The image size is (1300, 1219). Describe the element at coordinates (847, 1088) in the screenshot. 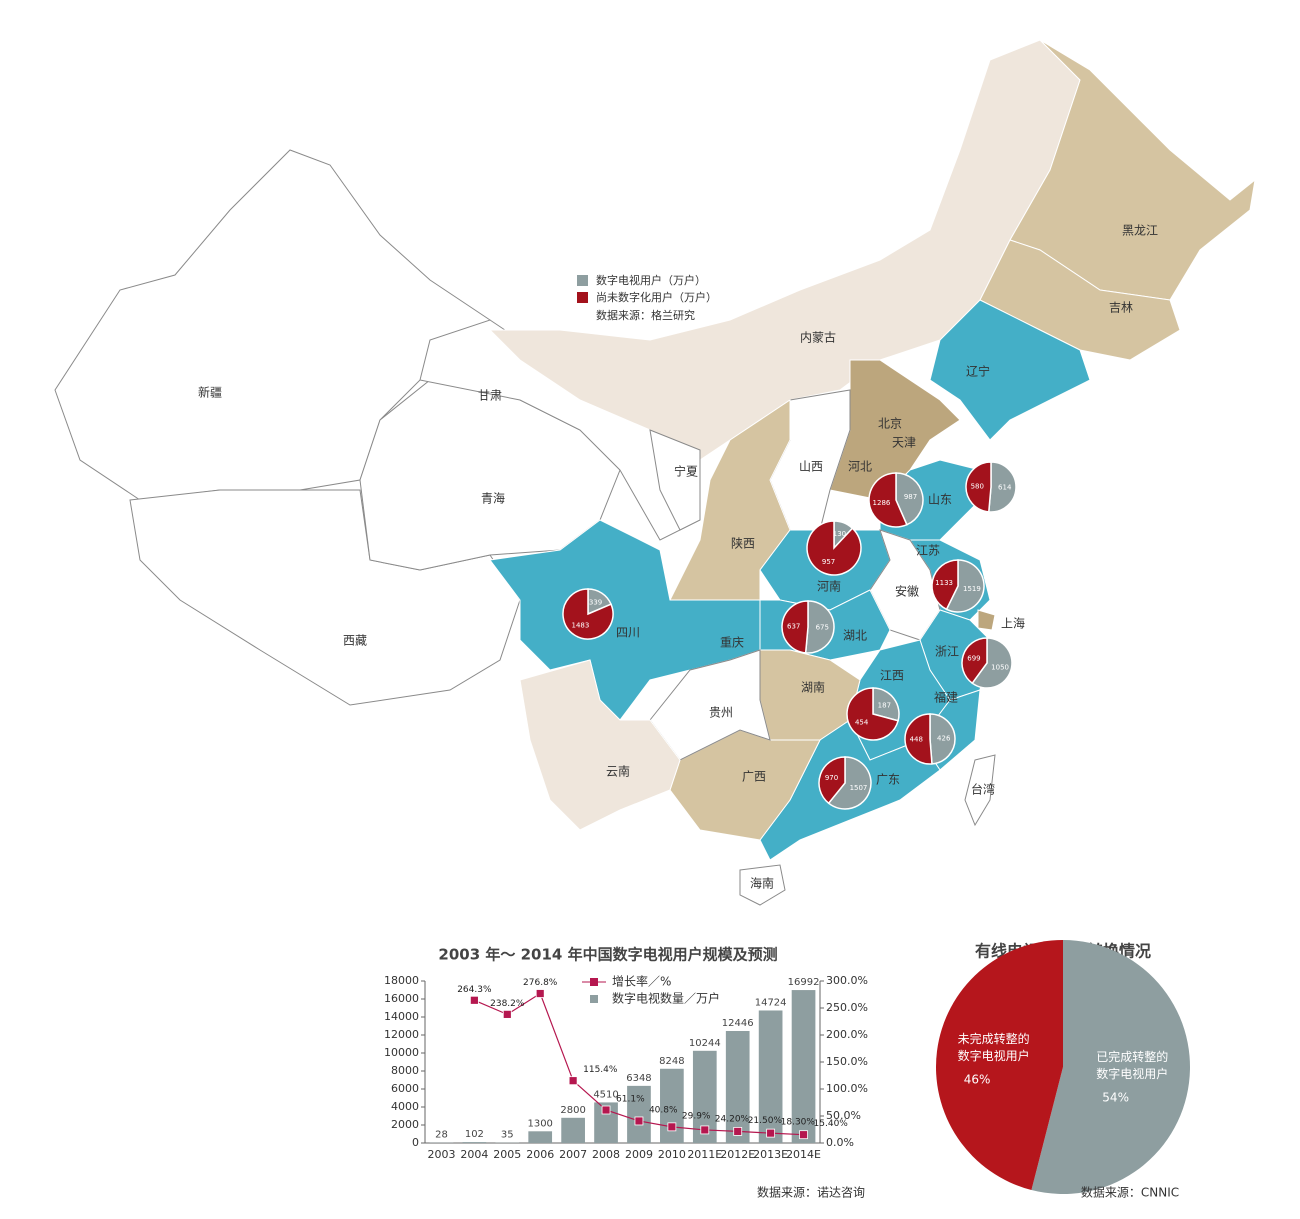

I see `y2-tick-label: 100.0%` at that location.